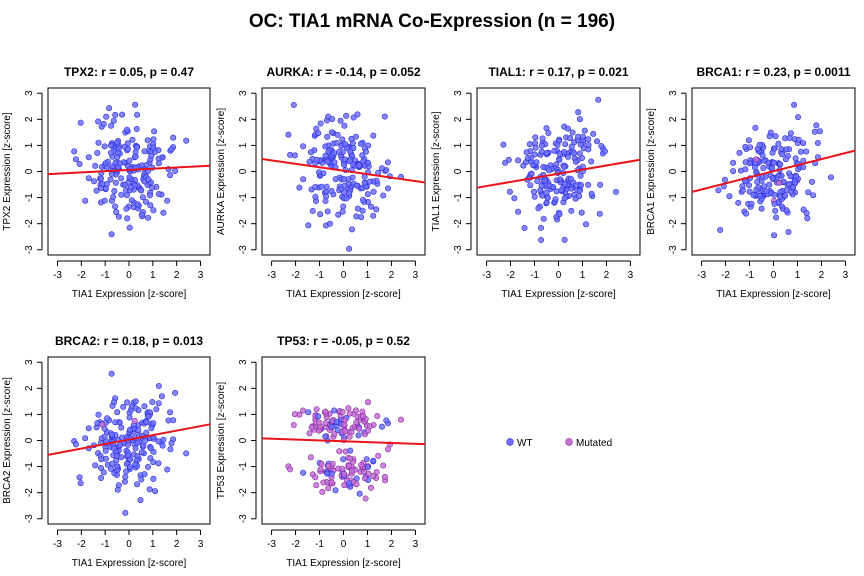 This screenshot has height=576, width=864. I want to click on panel-title: TPX2: r = 0.05, p = 0.47, so click(129, 72).